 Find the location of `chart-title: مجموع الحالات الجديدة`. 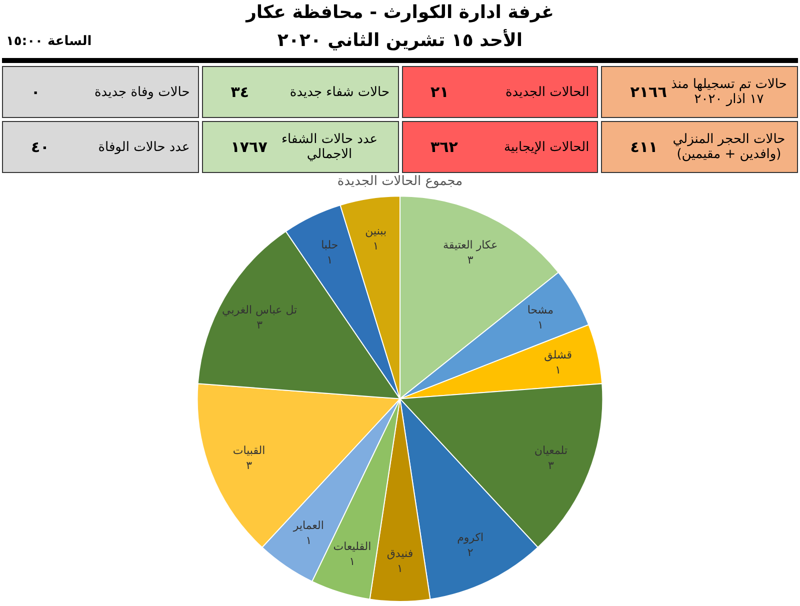

chart-title: مجموع الحالات الجديدة is located at coordinates (400, 182).